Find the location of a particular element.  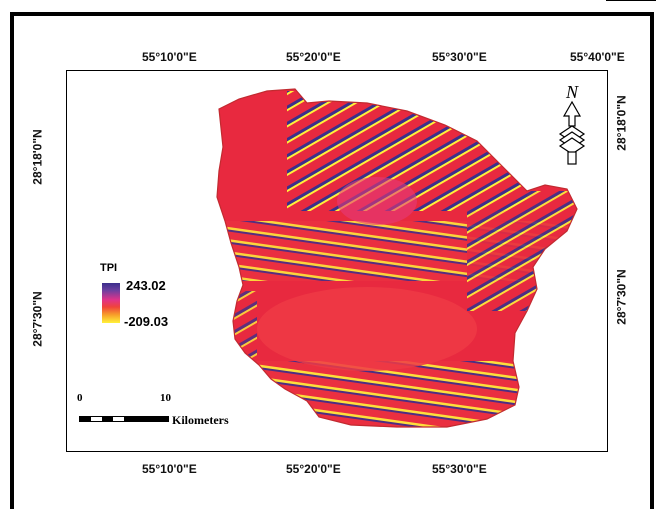

north-arrow: N is located at coordinates (572, 124).